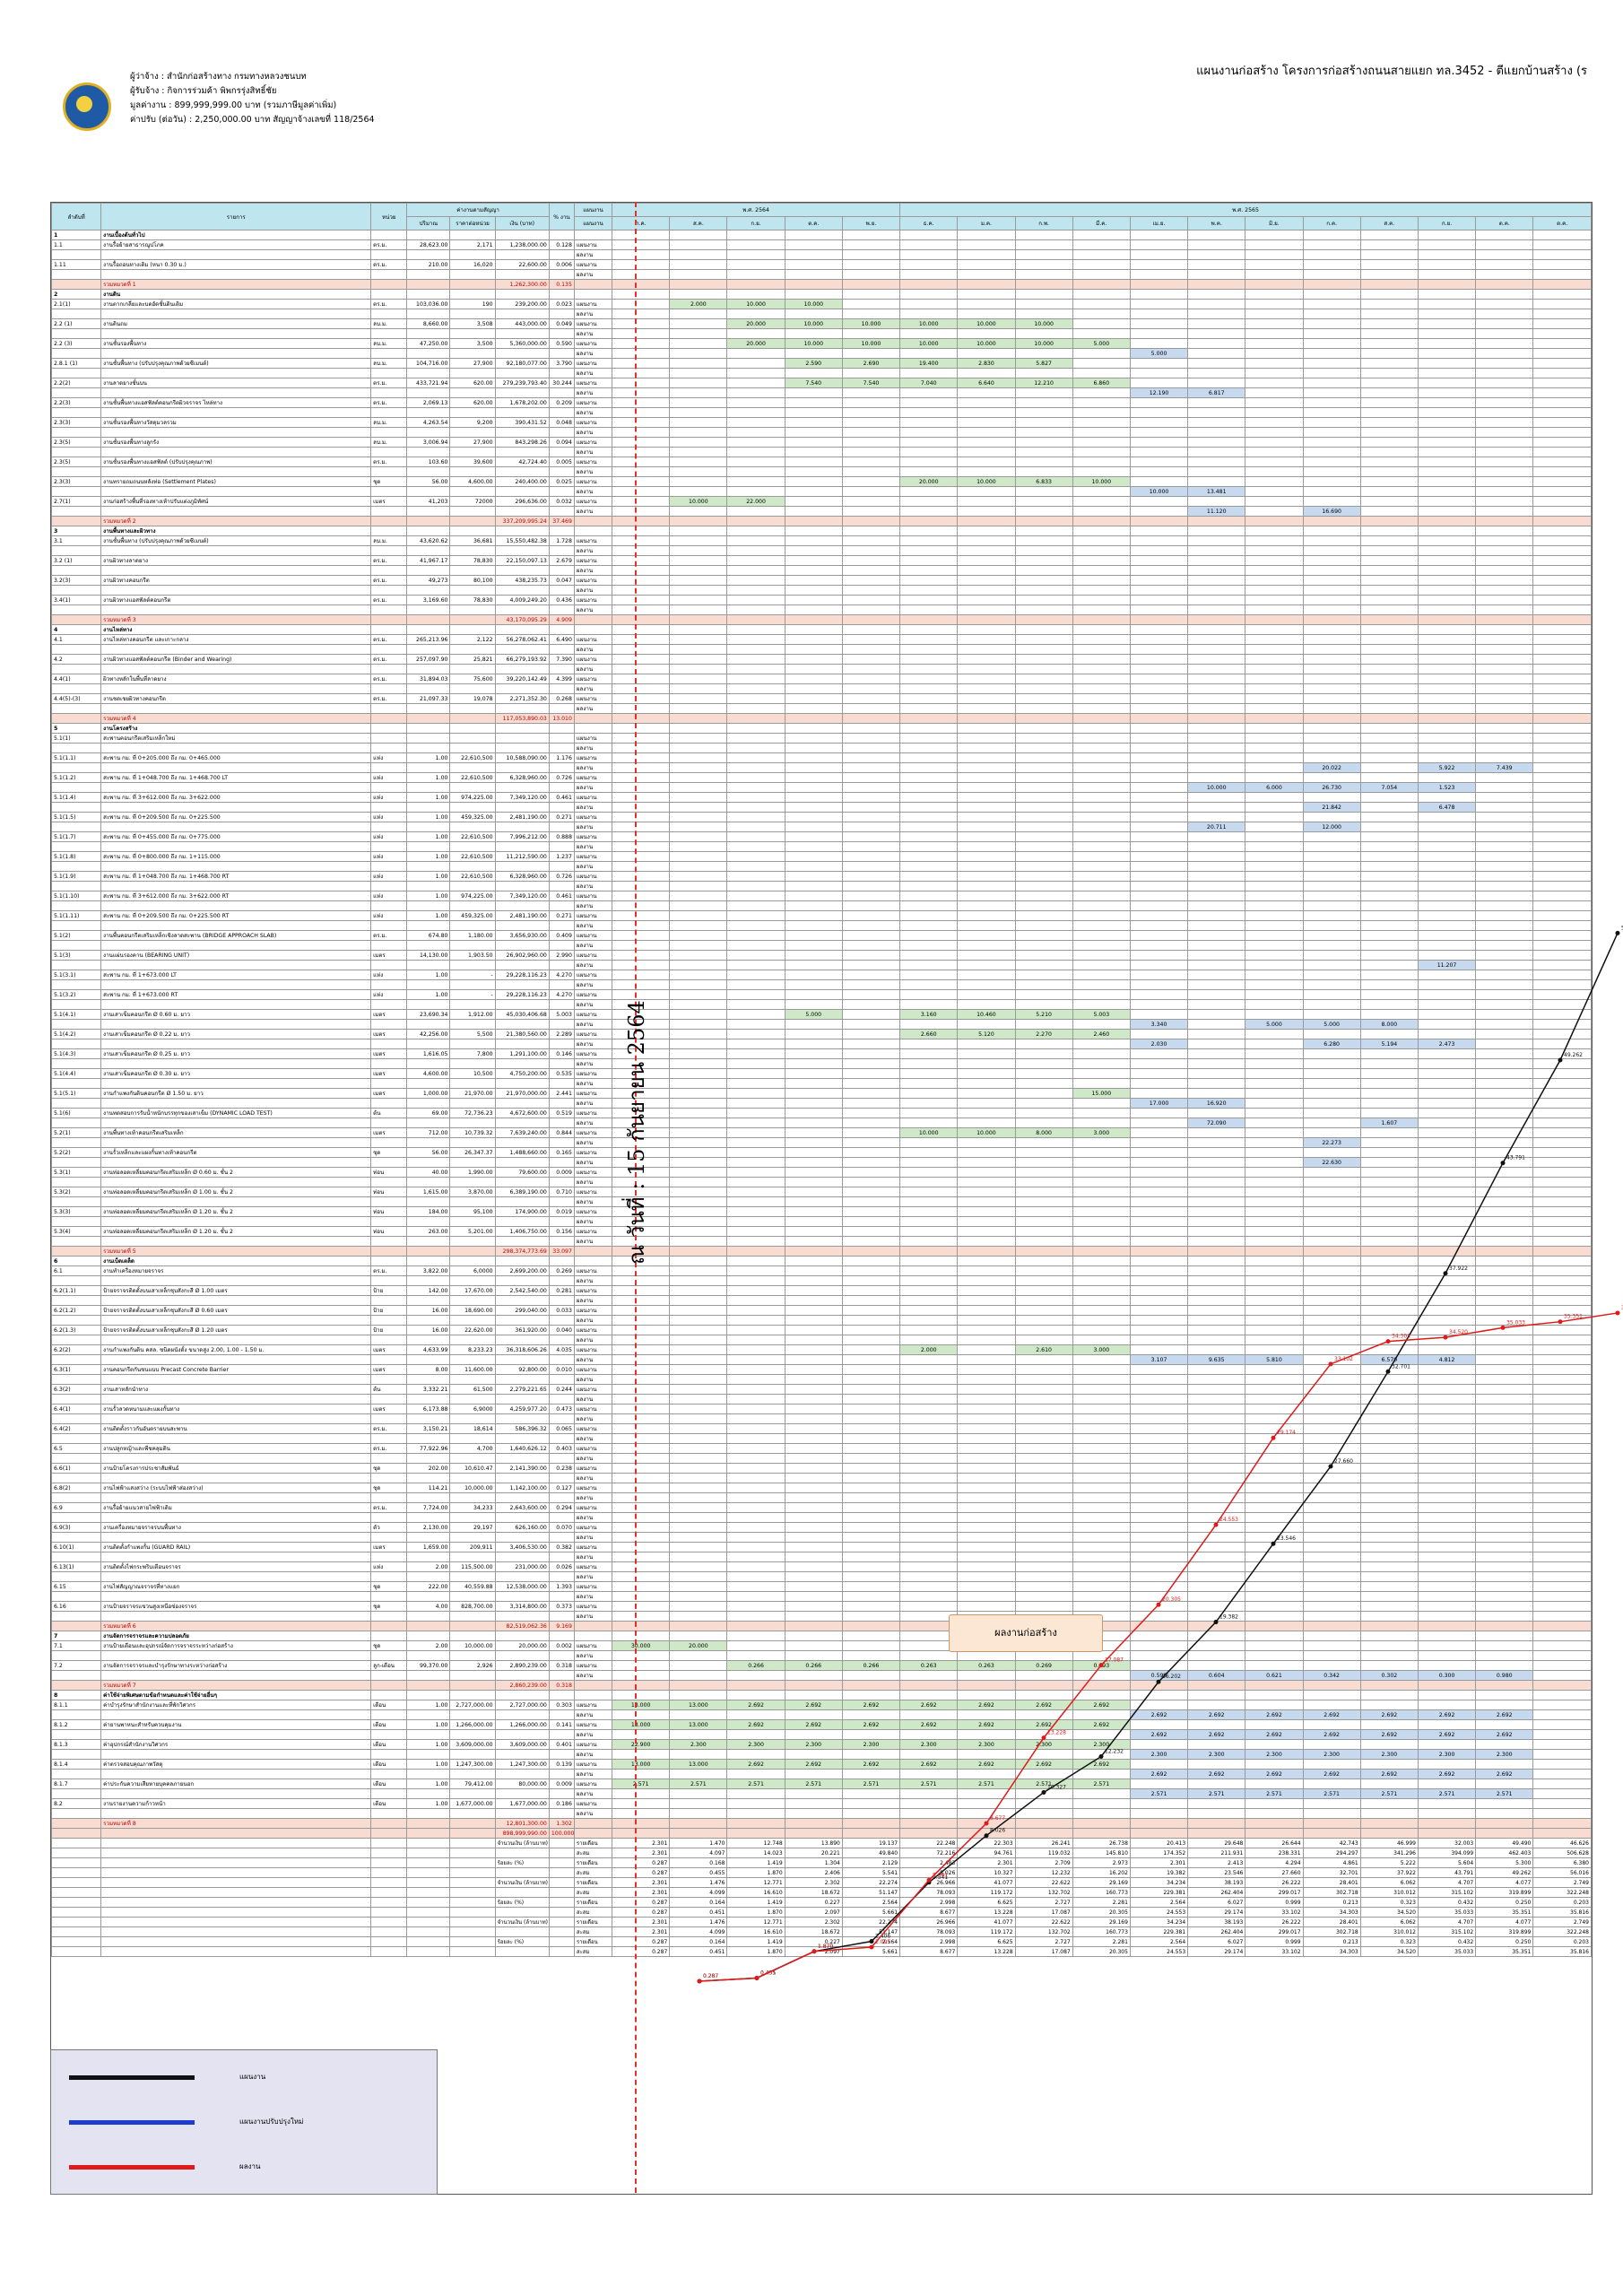 The width and height of the screenshot is (1623, 2296). Describe the element at coordinates (472, 1053) in the screenshot. I see `item-unit-price: 7,800` at that location.